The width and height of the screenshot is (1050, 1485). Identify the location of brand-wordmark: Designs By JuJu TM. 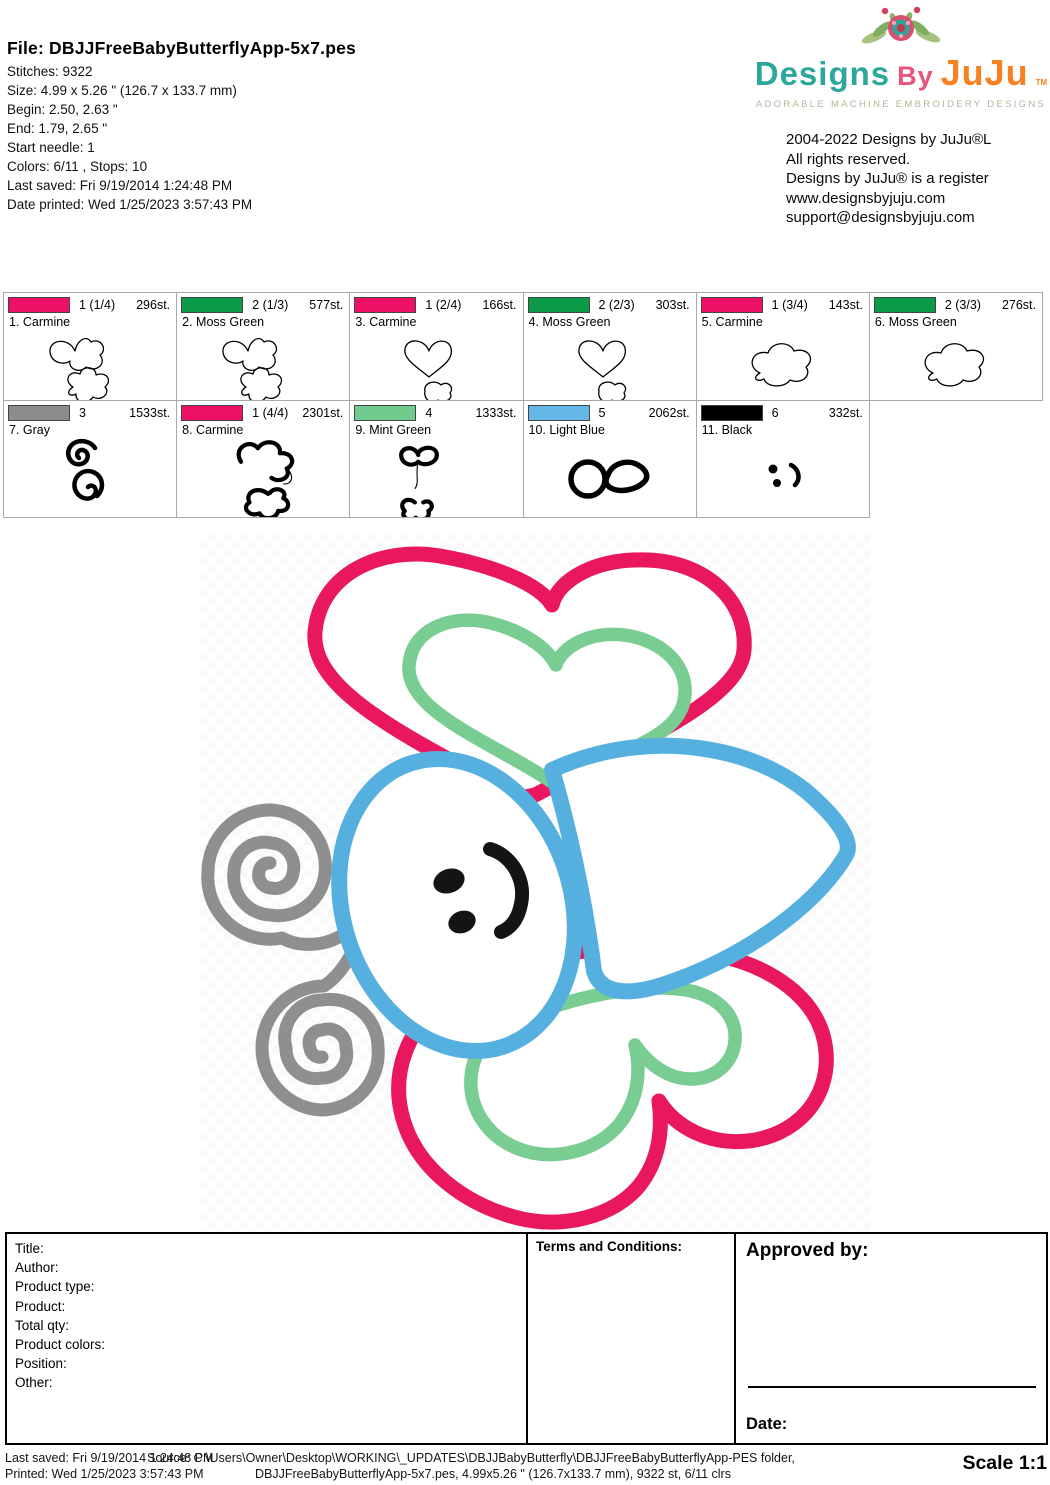
(901, 73).